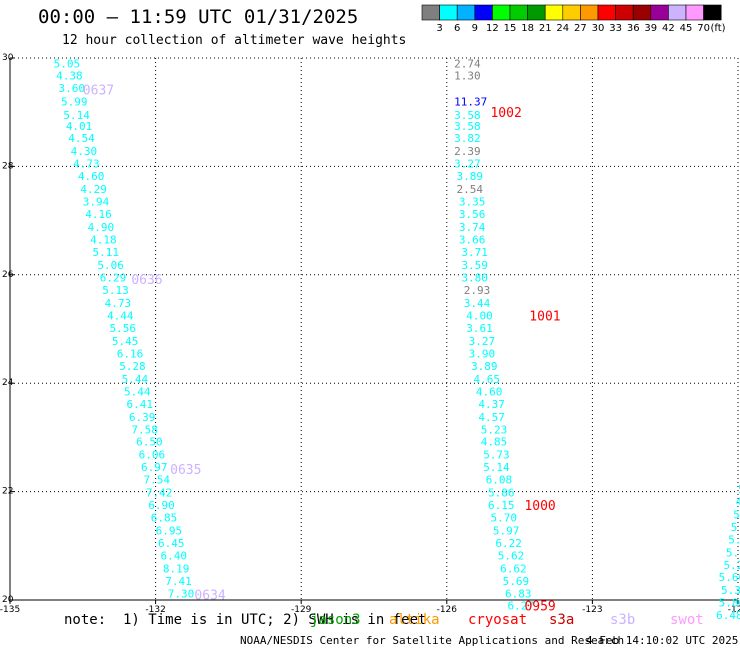  Describe the element at coordinates (539, 606) in the screenshot. I see `pass-time-label: 0959` at that location.